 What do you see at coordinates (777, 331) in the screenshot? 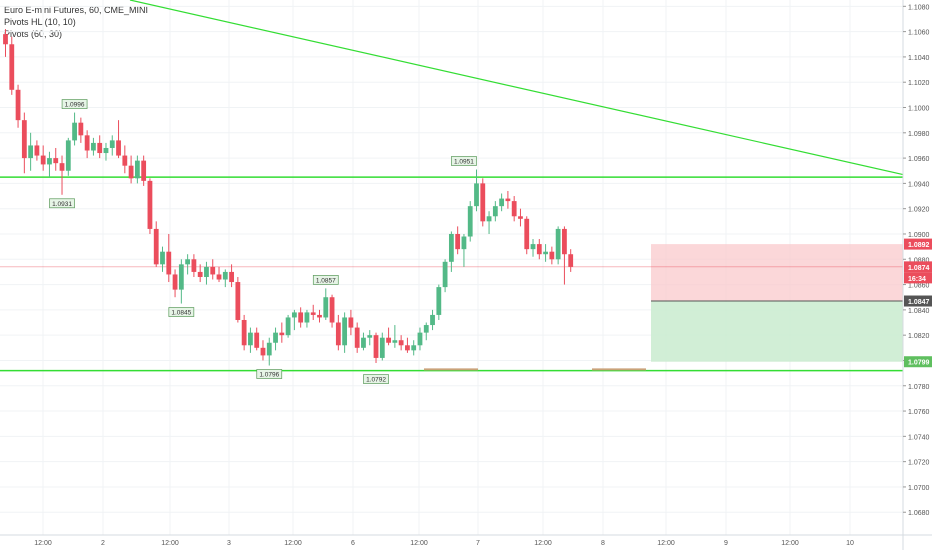
I see `reward-zone` at bounding box center [777, 331].